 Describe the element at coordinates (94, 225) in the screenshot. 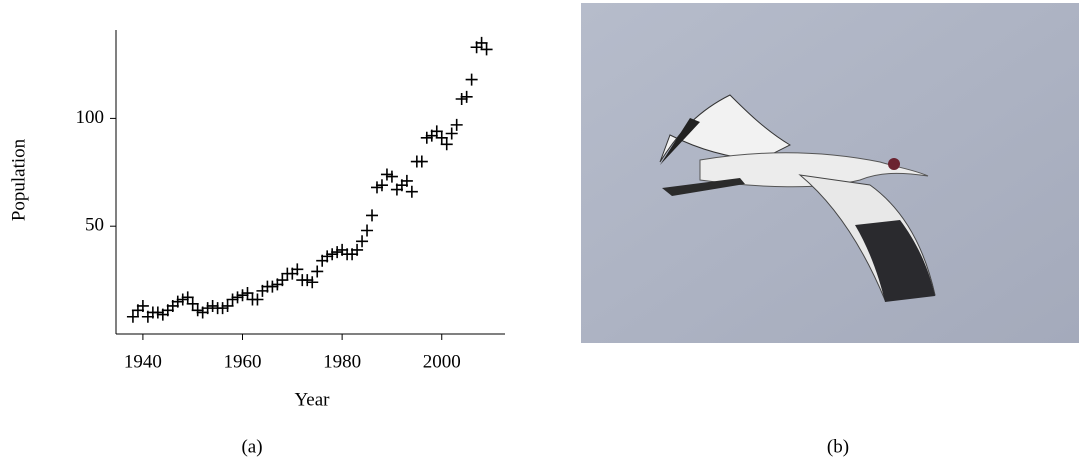

I see `y-tick-label: 50` at that location.